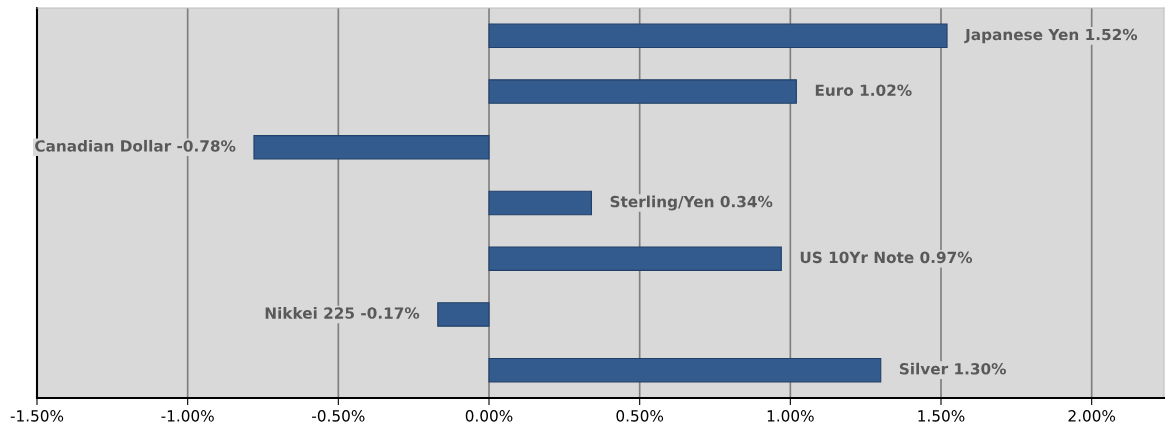 This screenshot has width=1166, height=434. I want to click on data-label: Sterling/Yen 0.34%, so click(691, 203).